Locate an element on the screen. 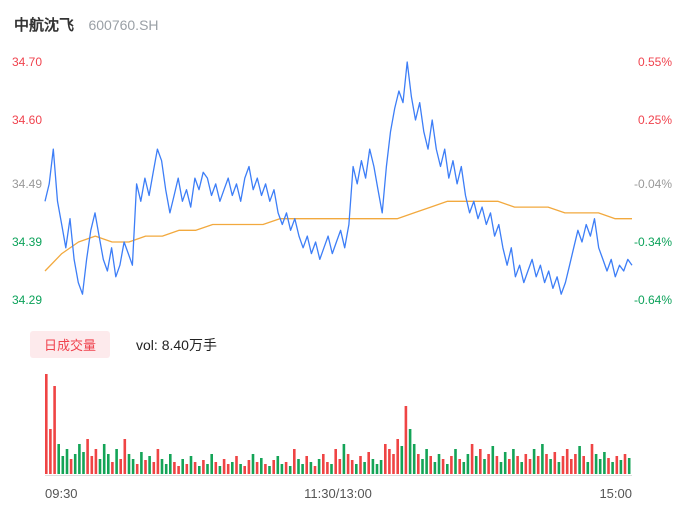 This screenshot has height=524, width=686. pct-axis-label: 0.25% is located at coordinates (654, 120).